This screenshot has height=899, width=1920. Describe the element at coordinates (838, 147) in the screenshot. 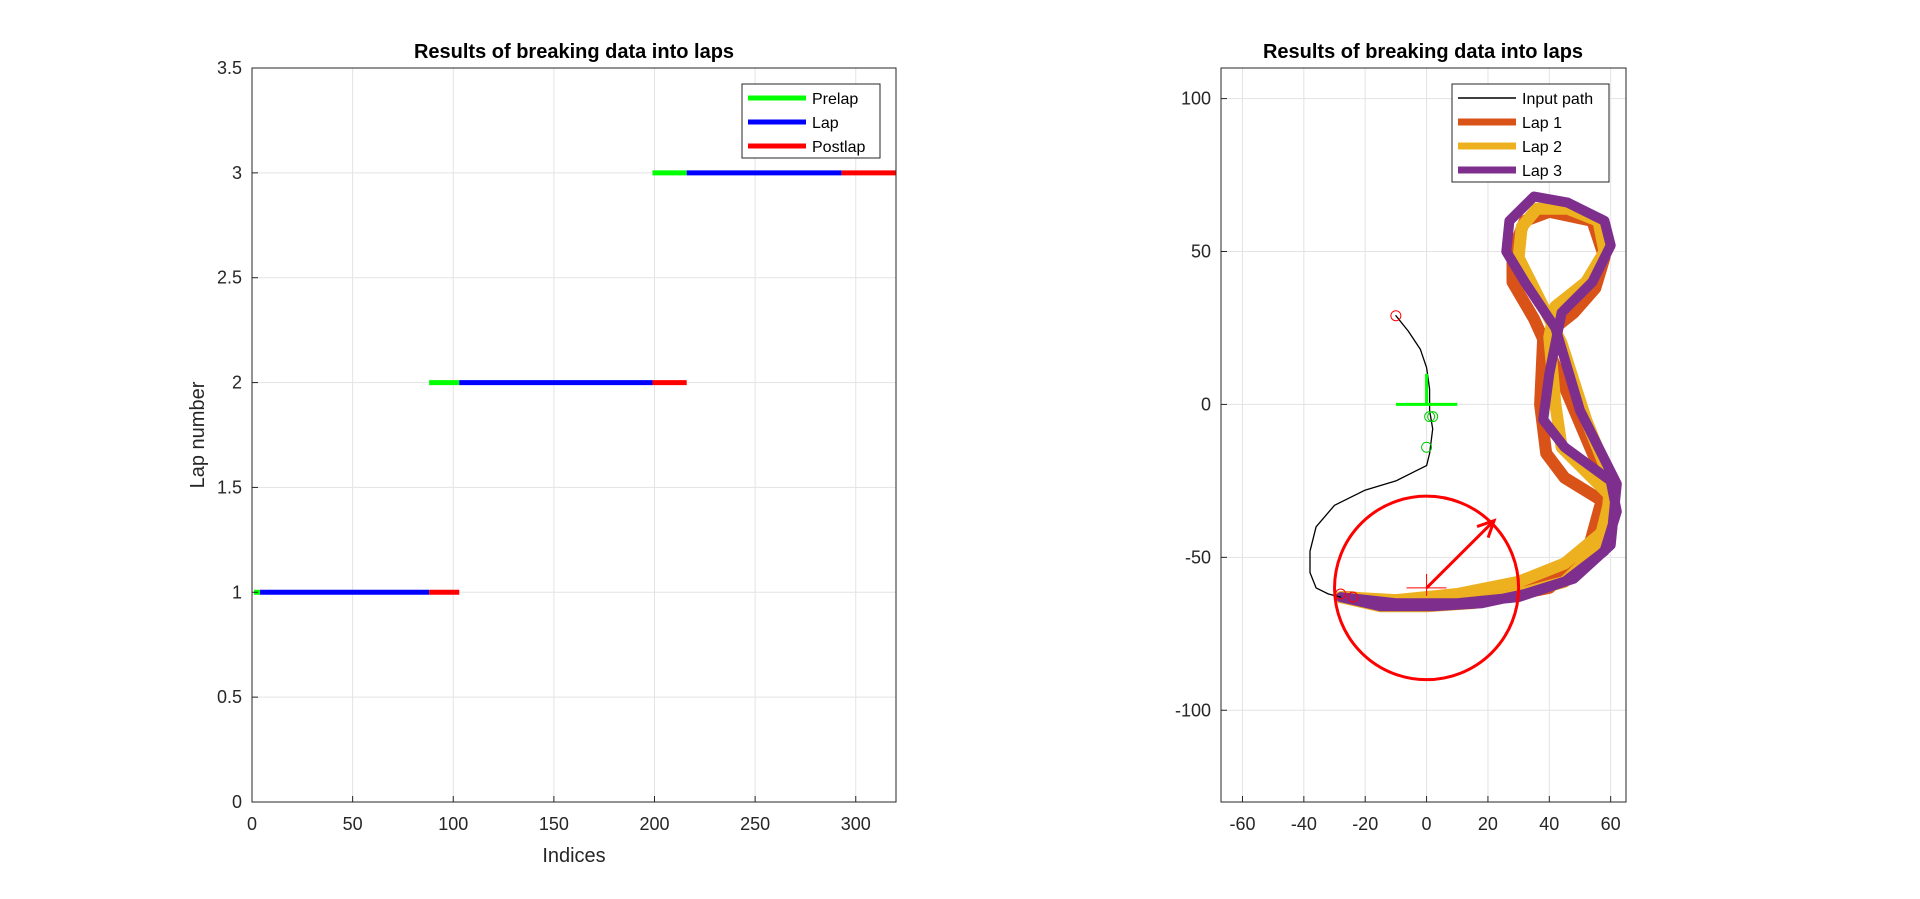

I see `left-legend-label-postlap: Postlap` at that location.